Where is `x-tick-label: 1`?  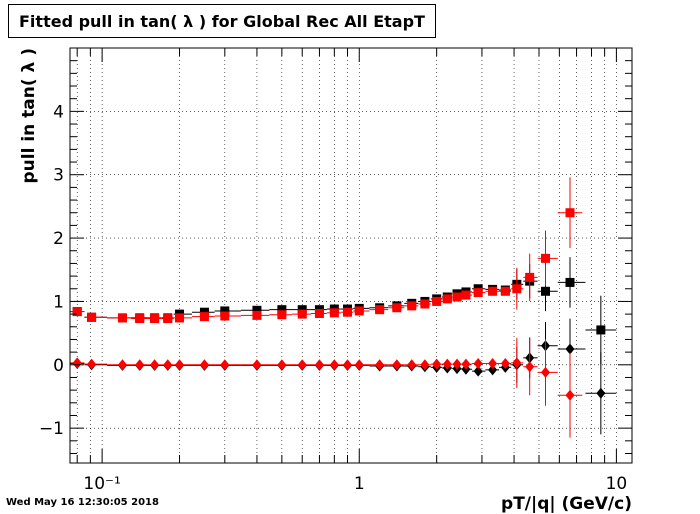 x-tick-label: 1 is located at coordinates (359, 484).